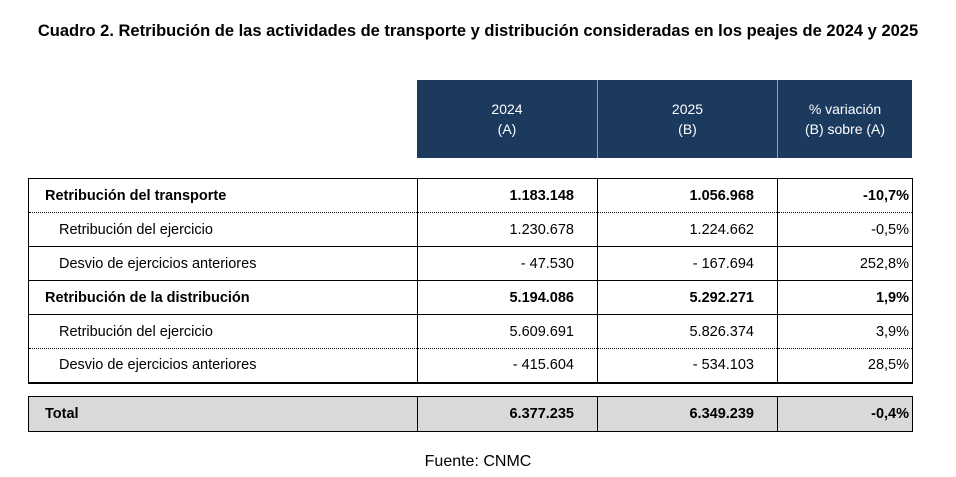 This screenshot has height=477, width=956. What do you see at coordinates (845, 263) in the screenshot?
I see `value-variation: 252,8%` at bounding box center [845, 263].